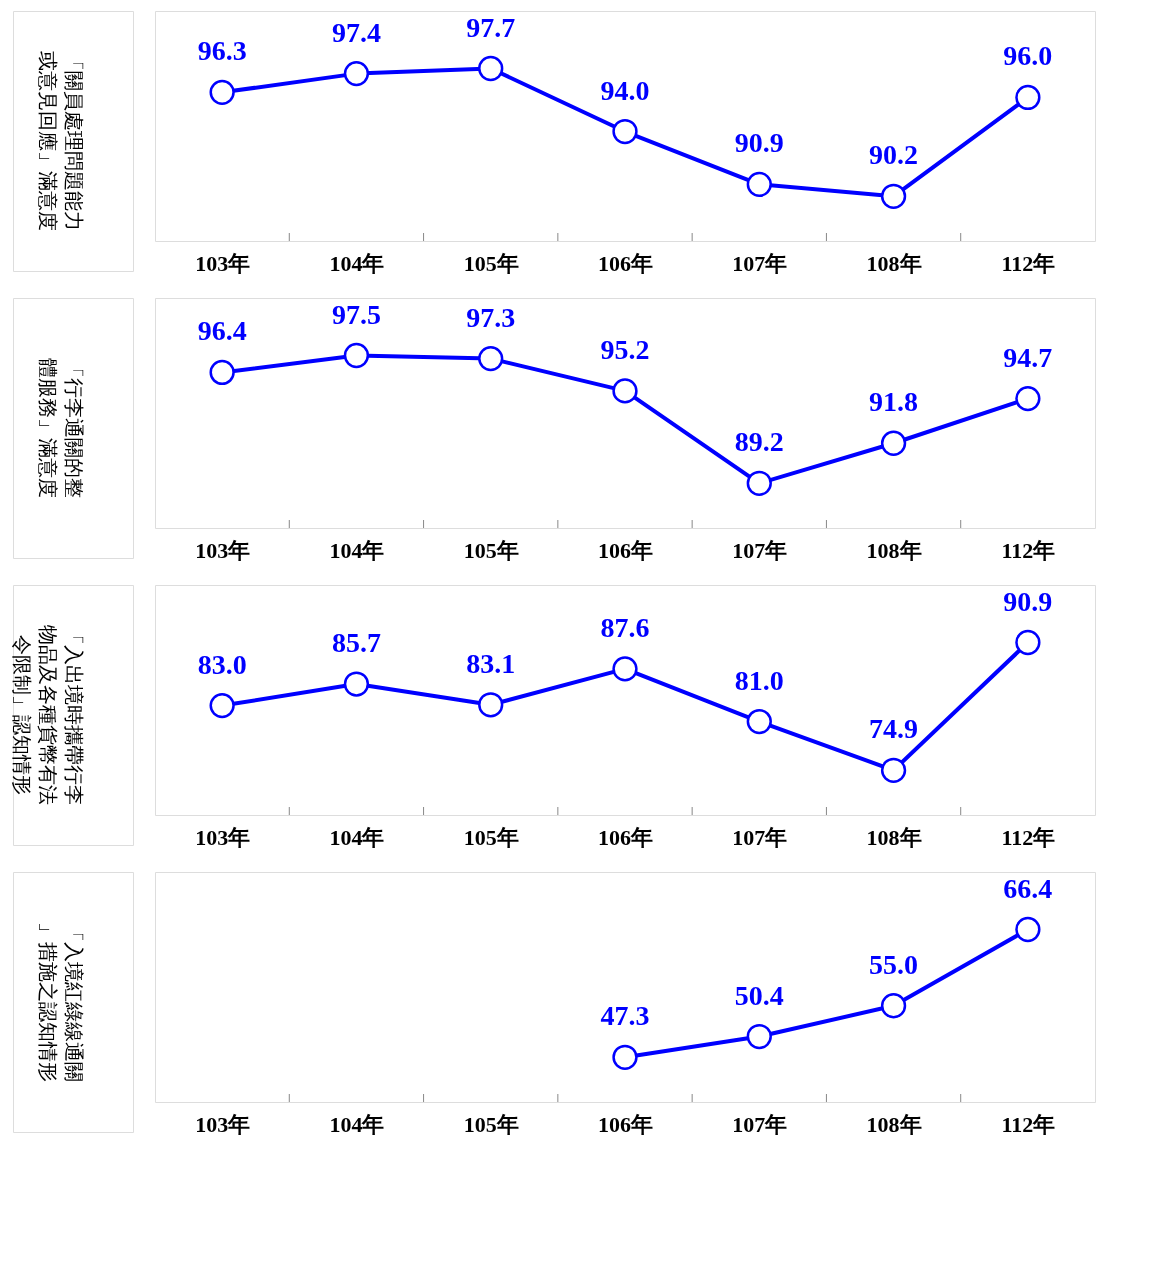 Image resolution: width=1176 pixels, height=1283 pixels. I want to click on text: 「入出境時攜帶行李物品及各種貨幣有法令限制」認知情形, so click(48, 715).